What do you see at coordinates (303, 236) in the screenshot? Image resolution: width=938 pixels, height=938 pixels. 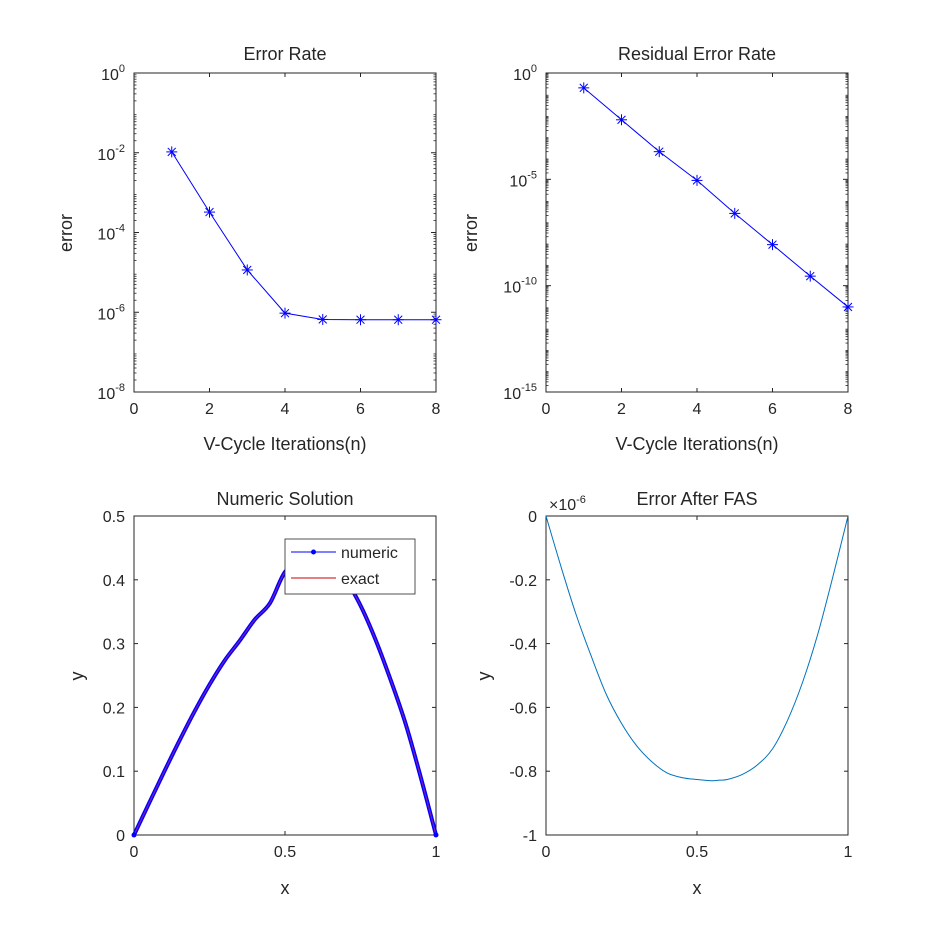 I see `series-line` at bounding box center [303, 236].